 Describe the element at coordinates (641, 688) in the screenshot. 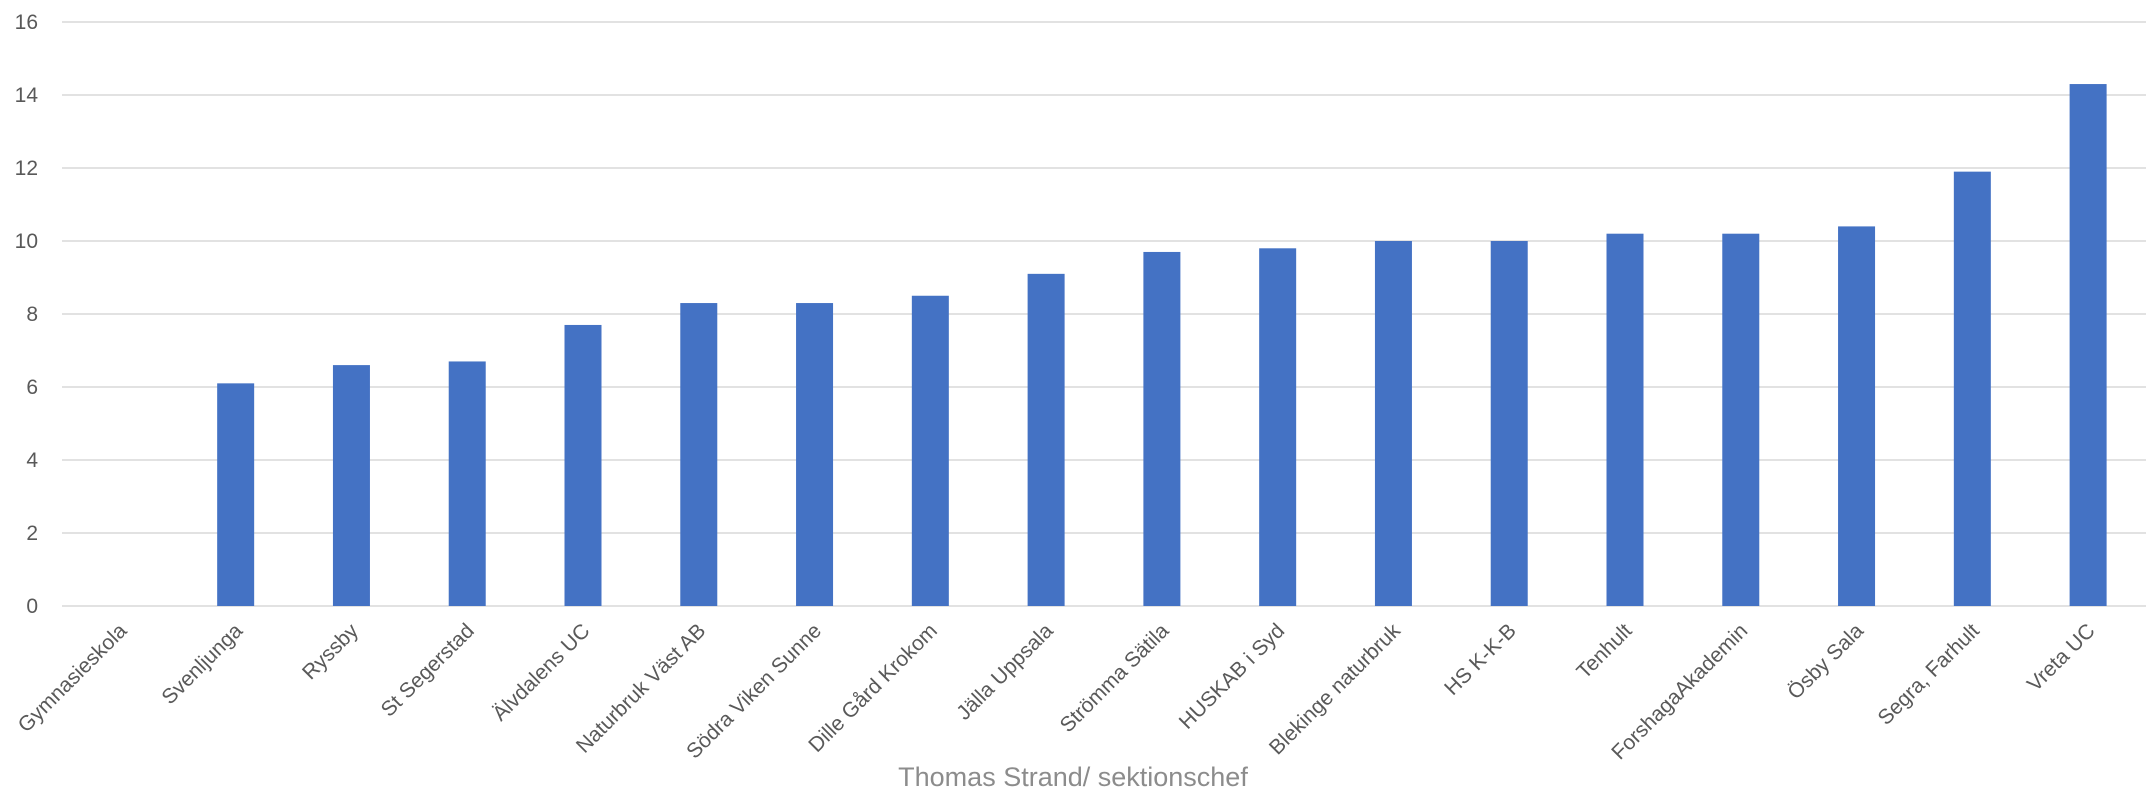

I see `x-tick-label: Naturbruk Väst AB` at that location.